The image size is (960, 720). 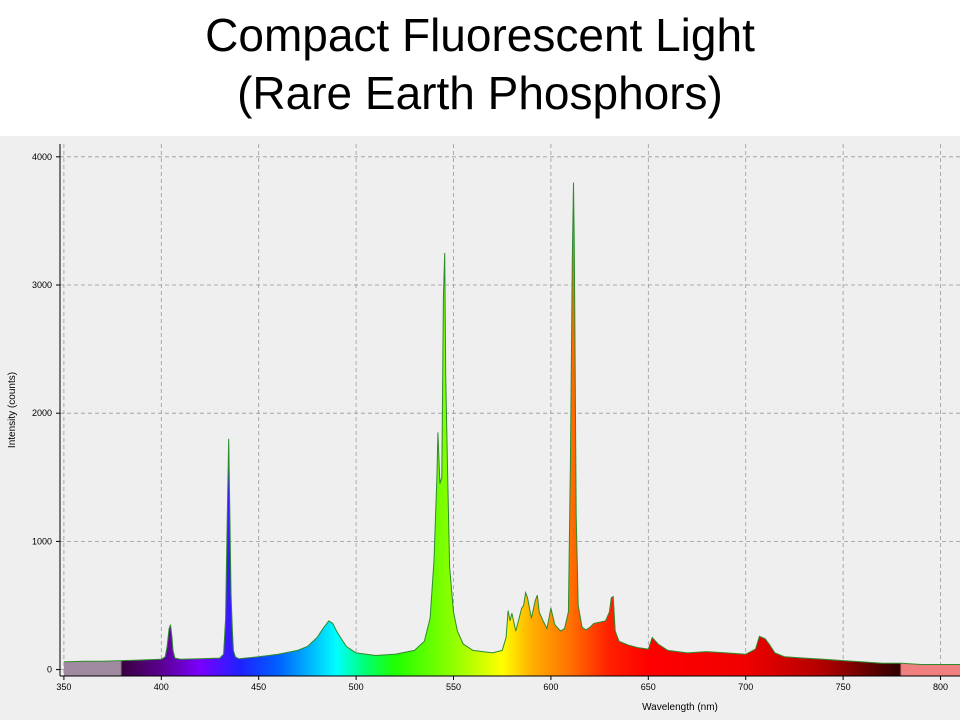 I want to click on x-tick-label: 400, so click(x=161, y=687).